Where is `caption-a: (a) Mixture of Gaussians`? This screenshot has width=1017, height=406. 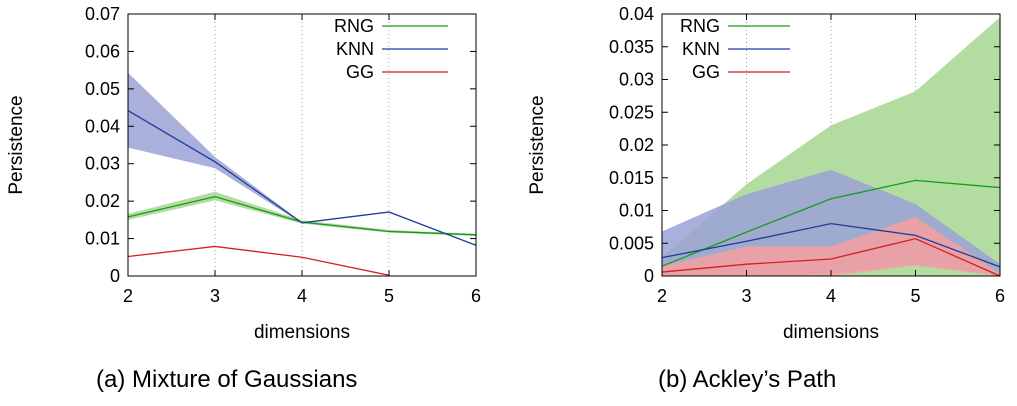 caption-a: (a) Mixture of Gaussians is located at coordinates (227, 379).